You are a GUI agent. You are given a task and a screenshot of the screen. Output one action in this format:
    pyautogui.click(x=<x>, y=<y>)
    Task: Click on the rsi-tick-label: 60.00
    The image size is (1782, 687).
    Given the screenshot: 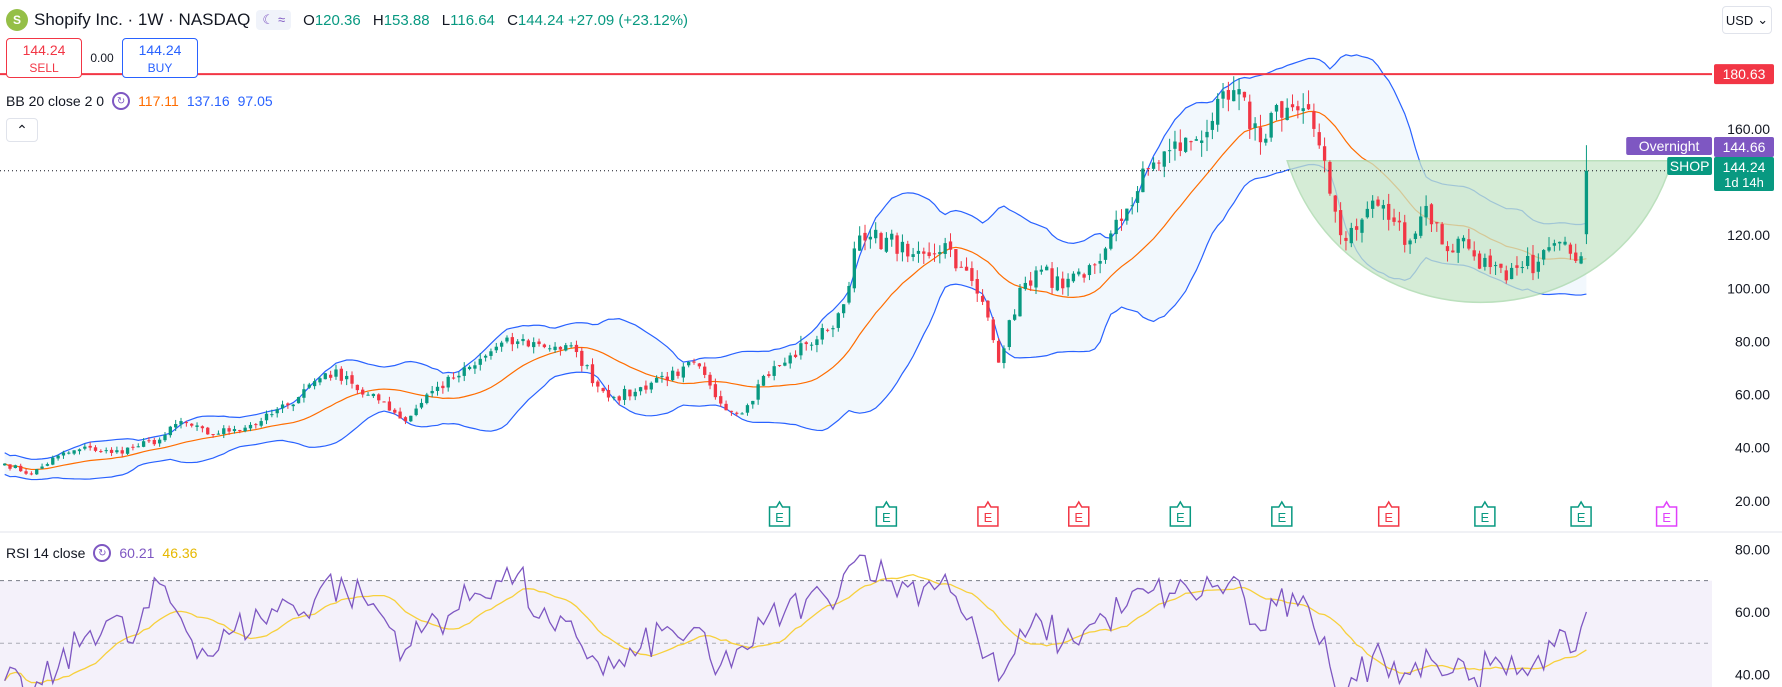 What is the action you would take?
    pyautogui.click(x=1752, y=612)
    